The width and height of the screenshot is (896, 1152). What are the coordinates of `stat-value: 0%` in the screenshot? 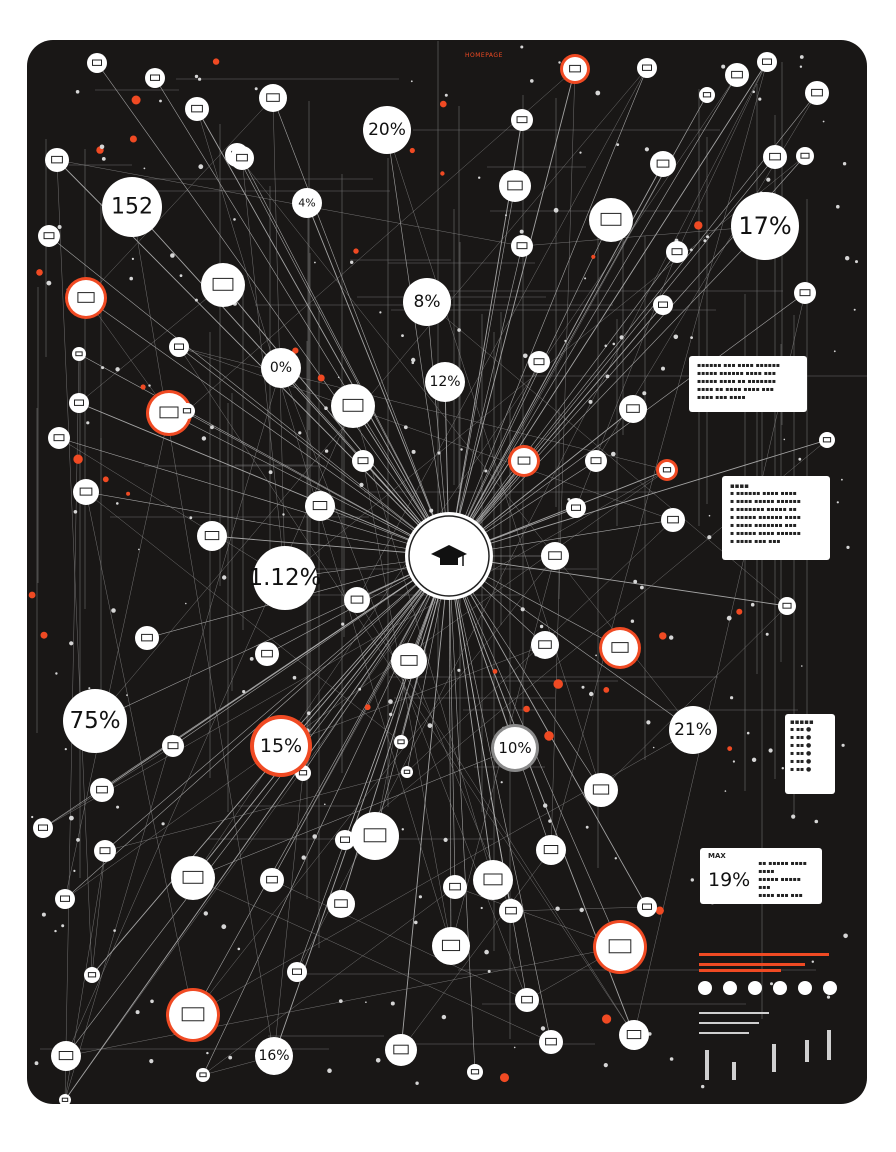 It's located at (281, 368).